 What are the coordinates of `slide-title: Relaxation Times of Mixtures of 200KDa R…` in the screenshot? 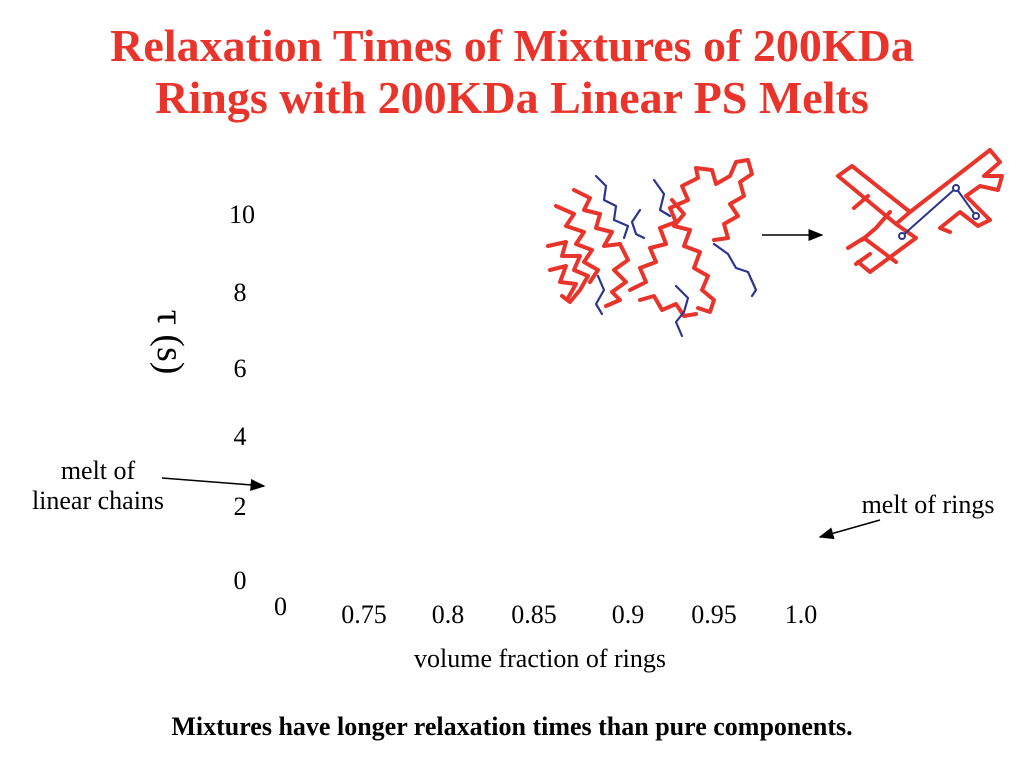 It's located at (512, 72).